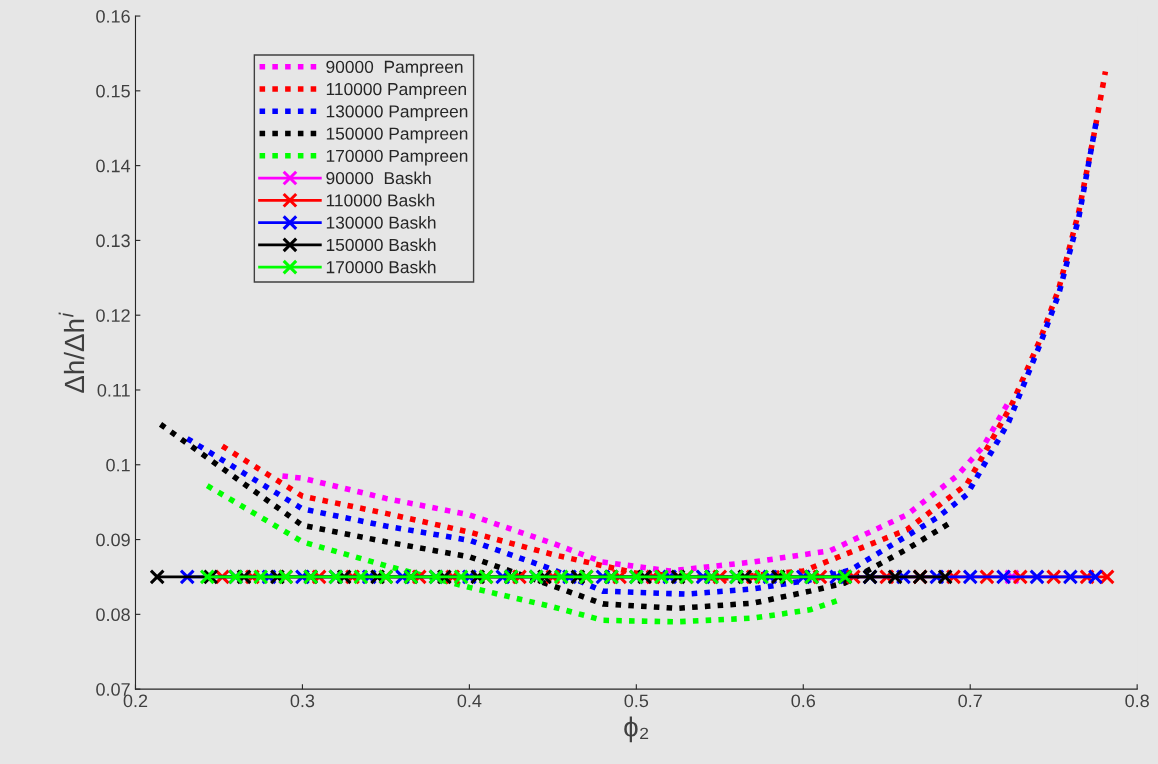 The height and width of the screenshot is (764, 1158). I want to click on y-tick-label: 0.12, so click(113, 315).